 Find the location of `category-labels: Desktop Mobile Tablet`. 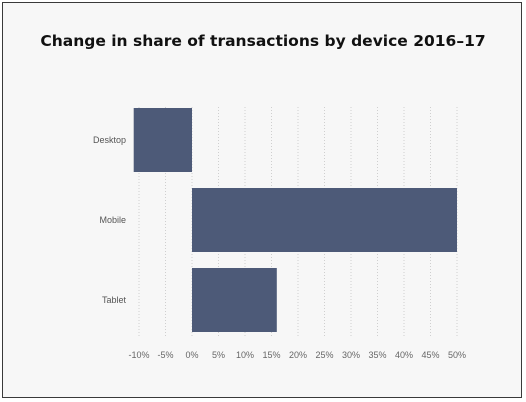

category-labels: Desktop Mobile Tablet is located at coordinates (110, 220).